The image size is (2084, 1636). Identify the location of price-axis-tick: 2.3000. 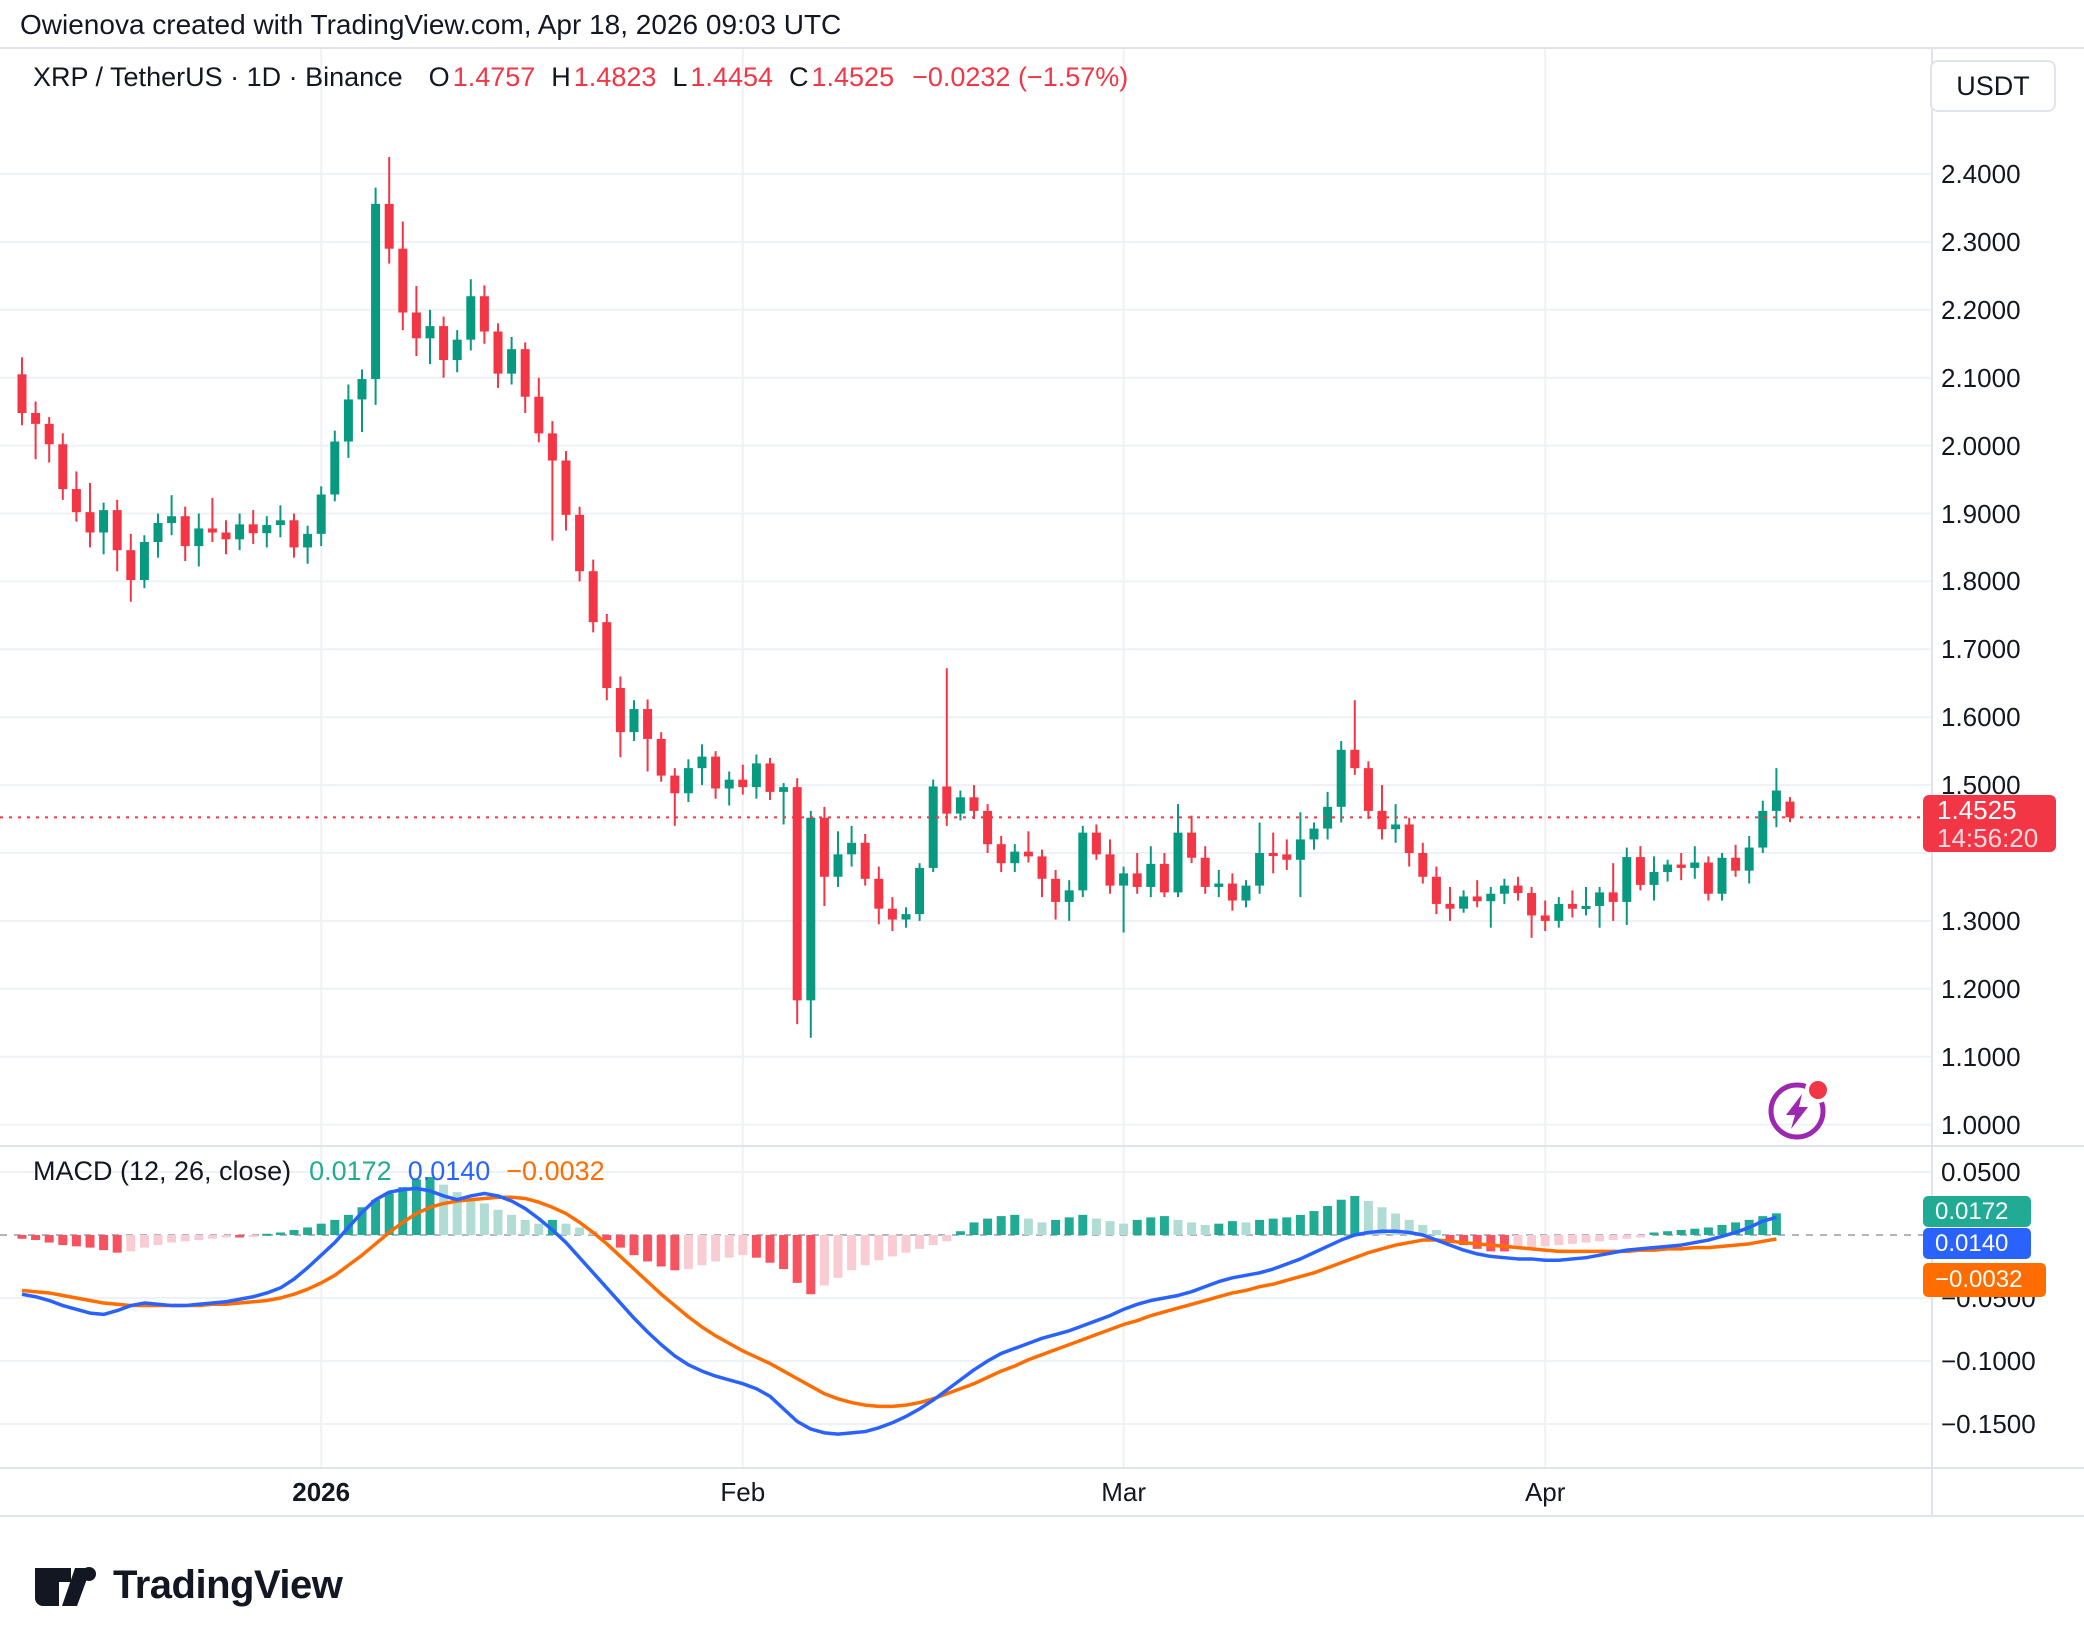
(1981, 241).